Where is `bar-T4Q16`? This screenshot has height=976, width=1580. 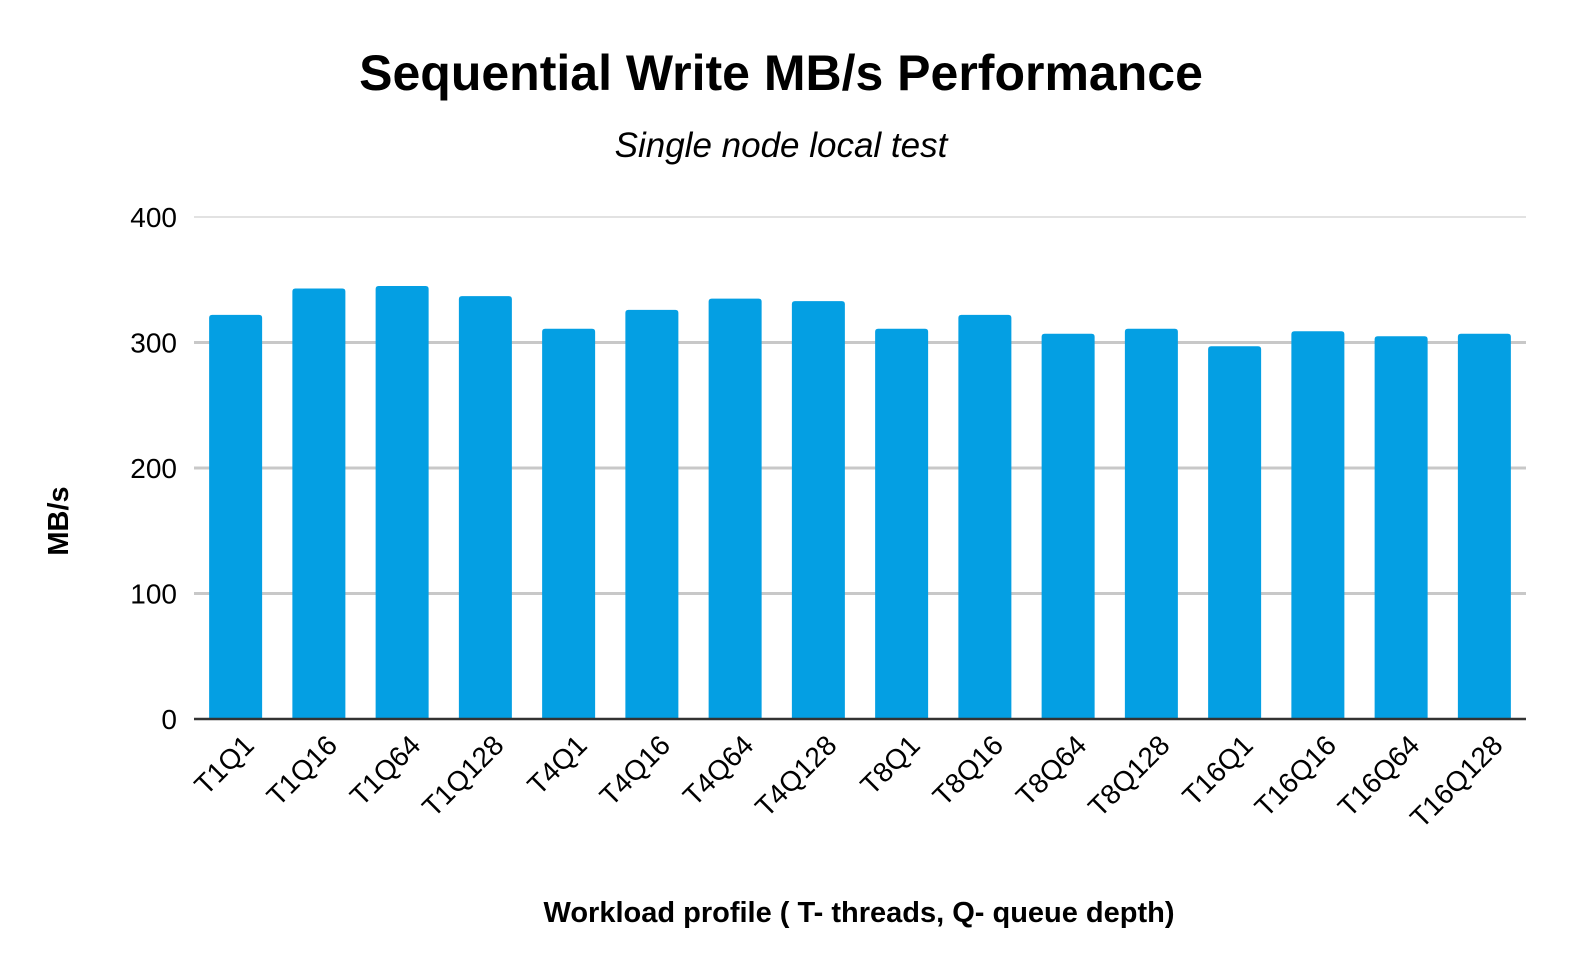
bar-T4Q16 is located at coordinates (652, 514).